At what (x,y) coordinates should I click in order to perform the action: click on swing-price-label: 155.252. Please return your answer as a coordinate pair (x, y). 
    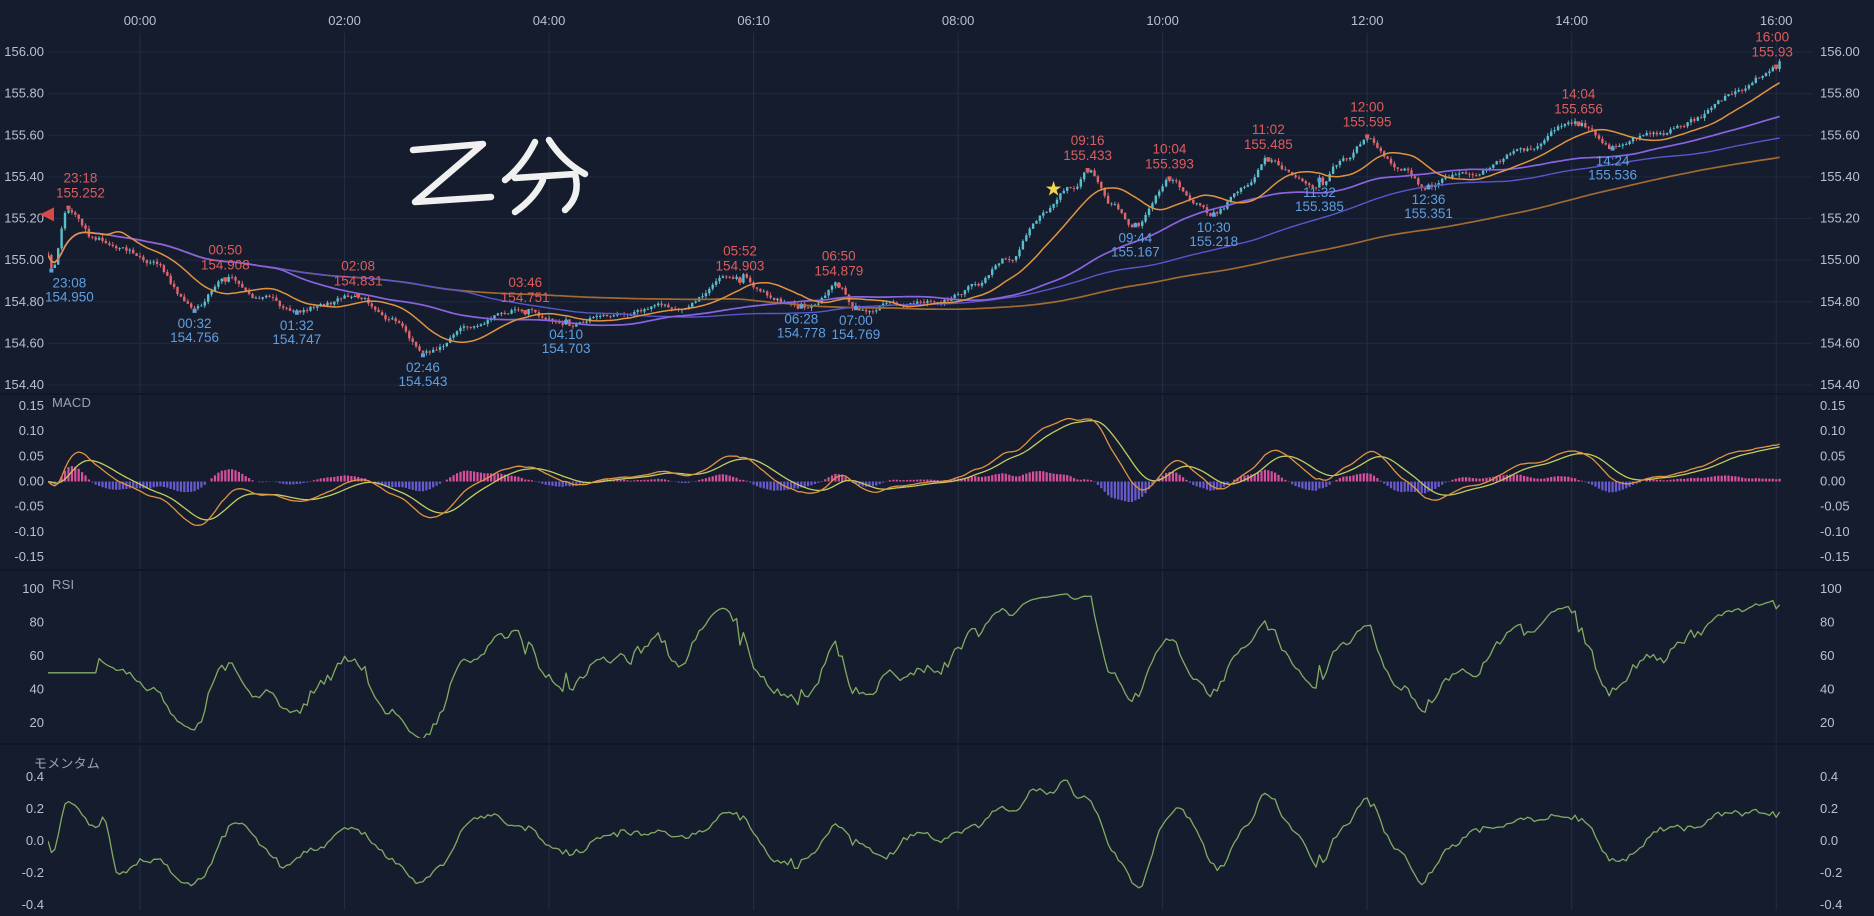
    Looking at the image, I should click on (80, 193).